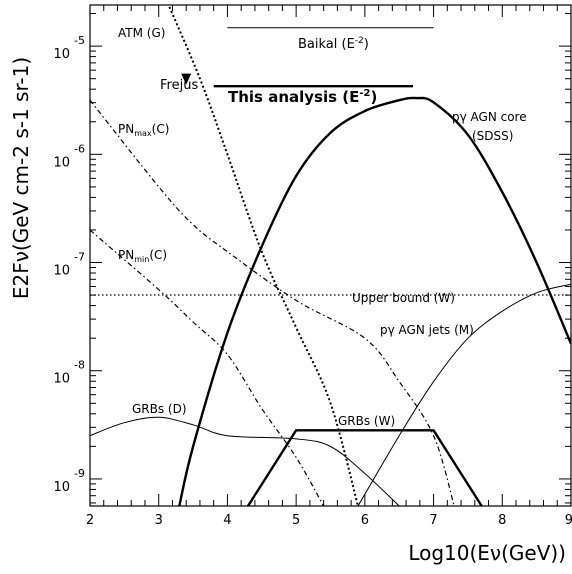  What do you see at coordinates (79, 148) in the screenshot?
I see `y-tick-exponent: -6` at bounding box center [79, 148].